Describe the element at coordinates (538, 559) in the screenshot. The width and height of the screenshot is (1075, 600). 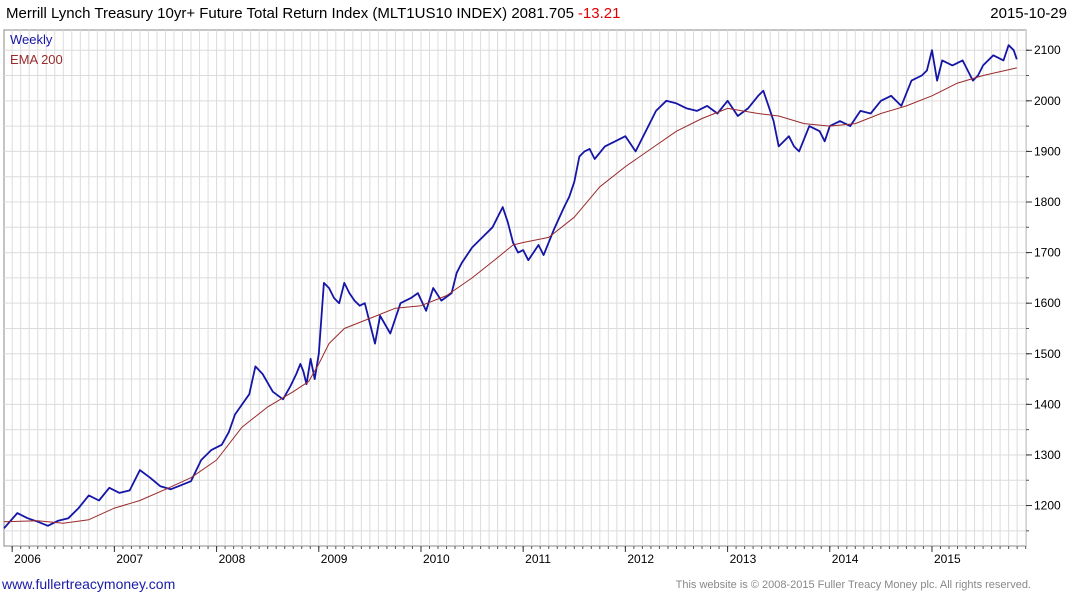
I see `x-tick-label: 2011` at that location.